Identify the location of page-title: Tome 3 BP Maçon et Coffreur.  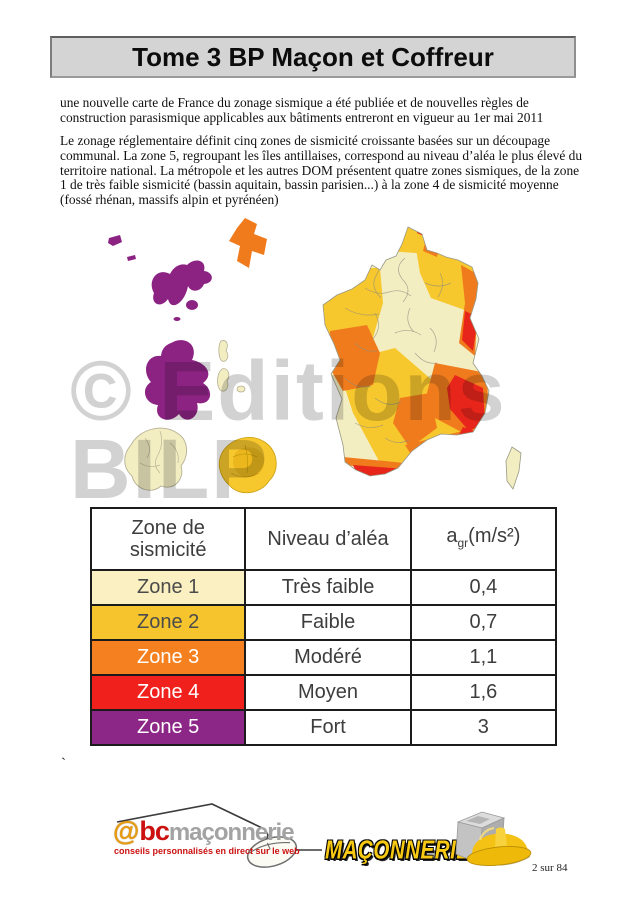
(313, 56).